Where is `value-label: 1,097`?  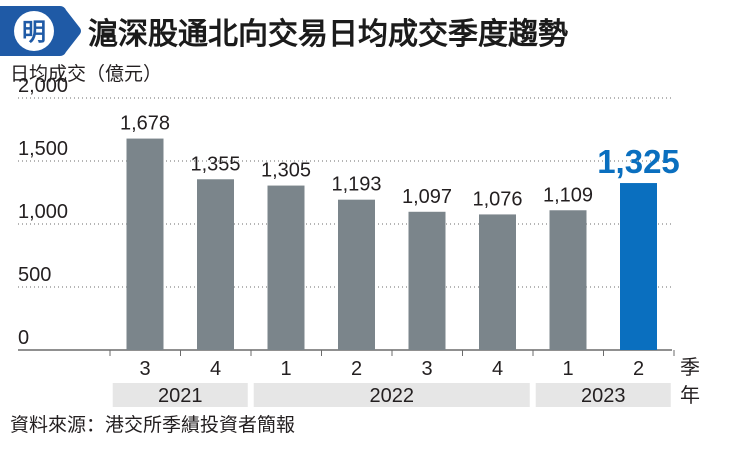
value-label: 1,097 is located at coordinates (427, 197).